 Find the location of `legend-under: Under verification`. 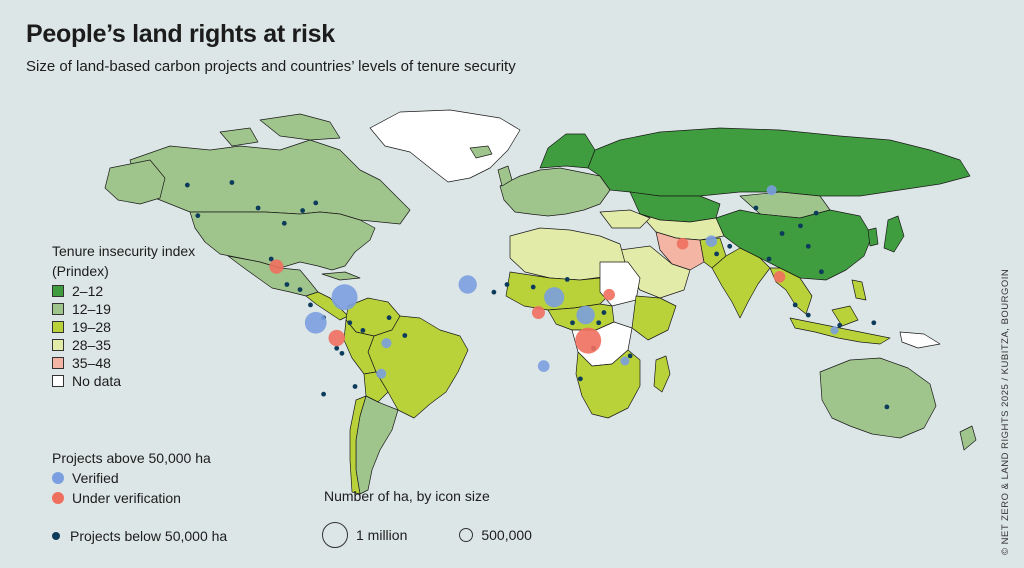

legend-under: Under verification is located at coordinates (131, 498).